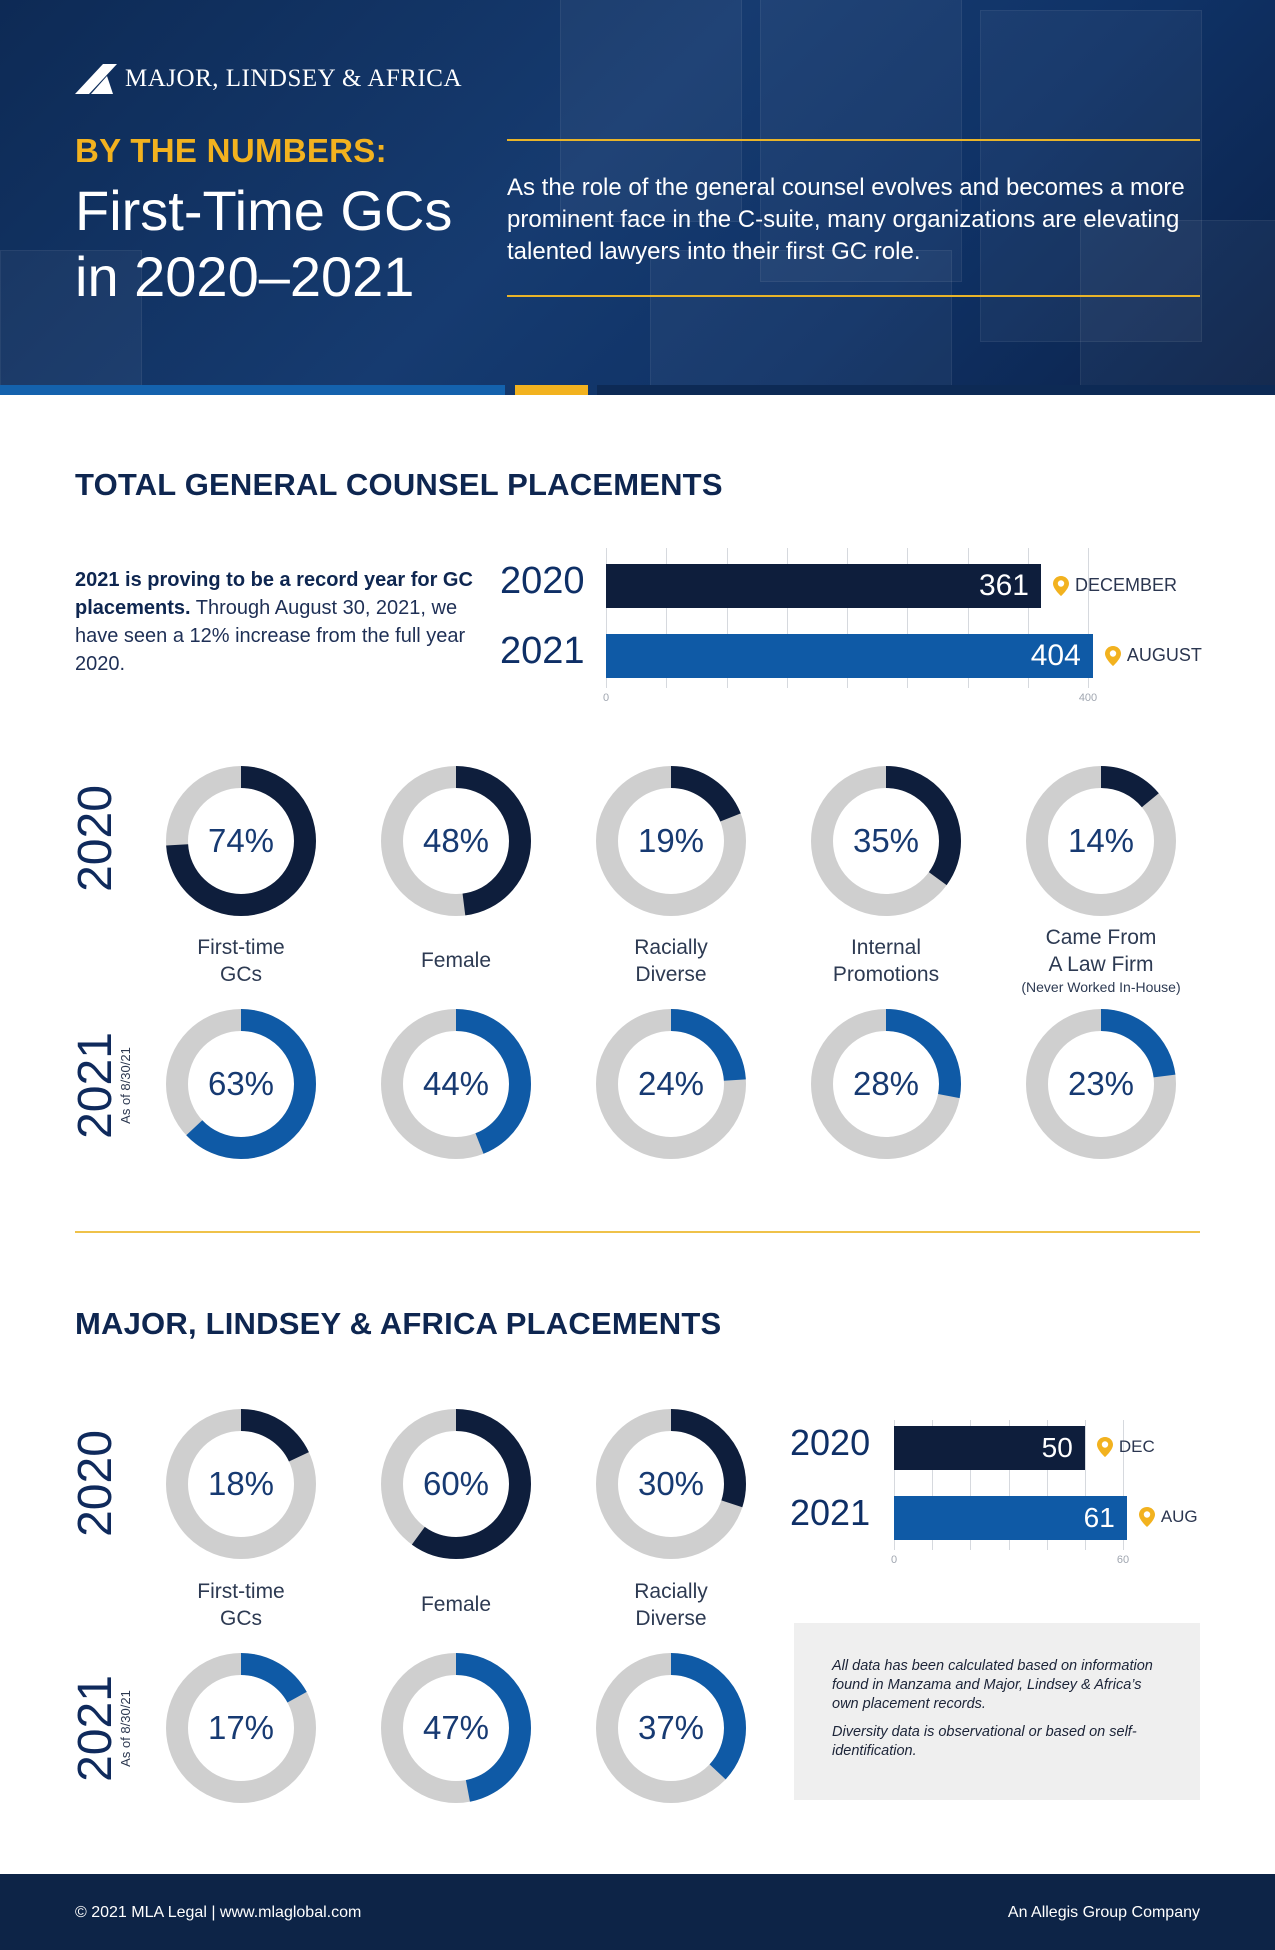  Describe the element at coordinates (285, 244) in the screenshot. I see `page-title: First-Time GCs in 2020–2021` at that location.